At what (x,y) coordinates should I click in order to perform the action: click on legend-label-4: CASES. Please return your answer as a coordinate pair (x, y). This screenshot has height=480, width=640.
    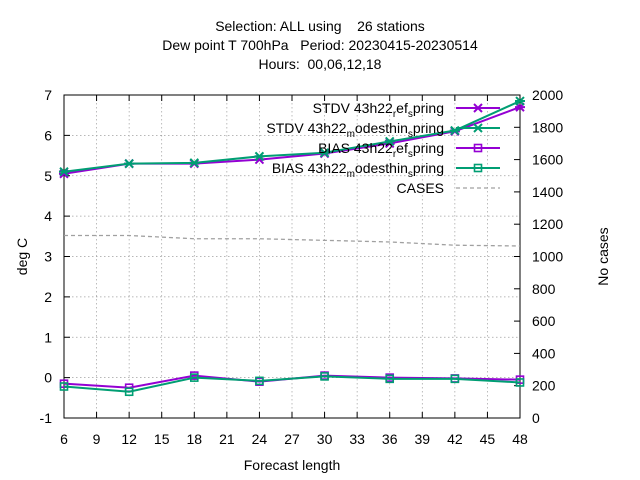
    Looking at the image, I should click on (420, 188).